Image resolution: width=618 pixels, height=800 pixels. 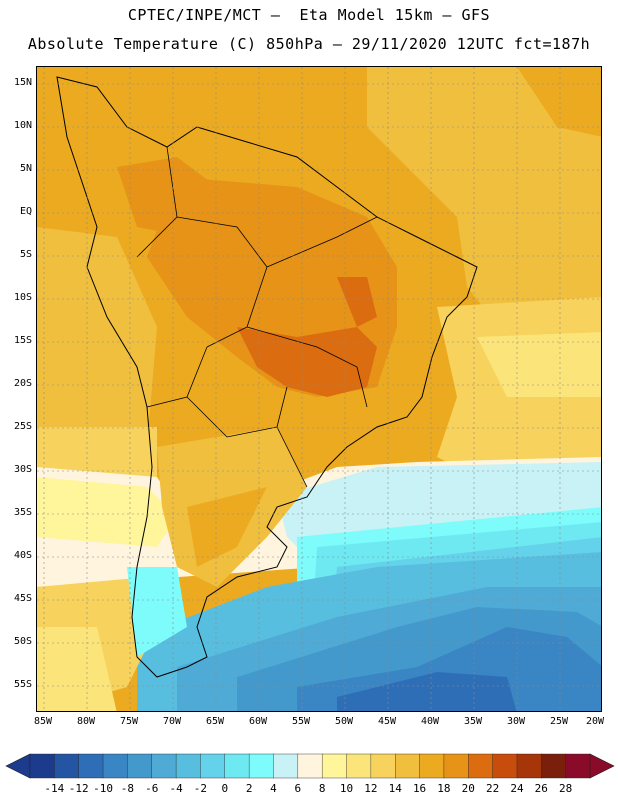 What do you see at coordinates (129, 721) in the screenshot?
I see `lon-label-75w: 75W` at bounding box center [129, 721].